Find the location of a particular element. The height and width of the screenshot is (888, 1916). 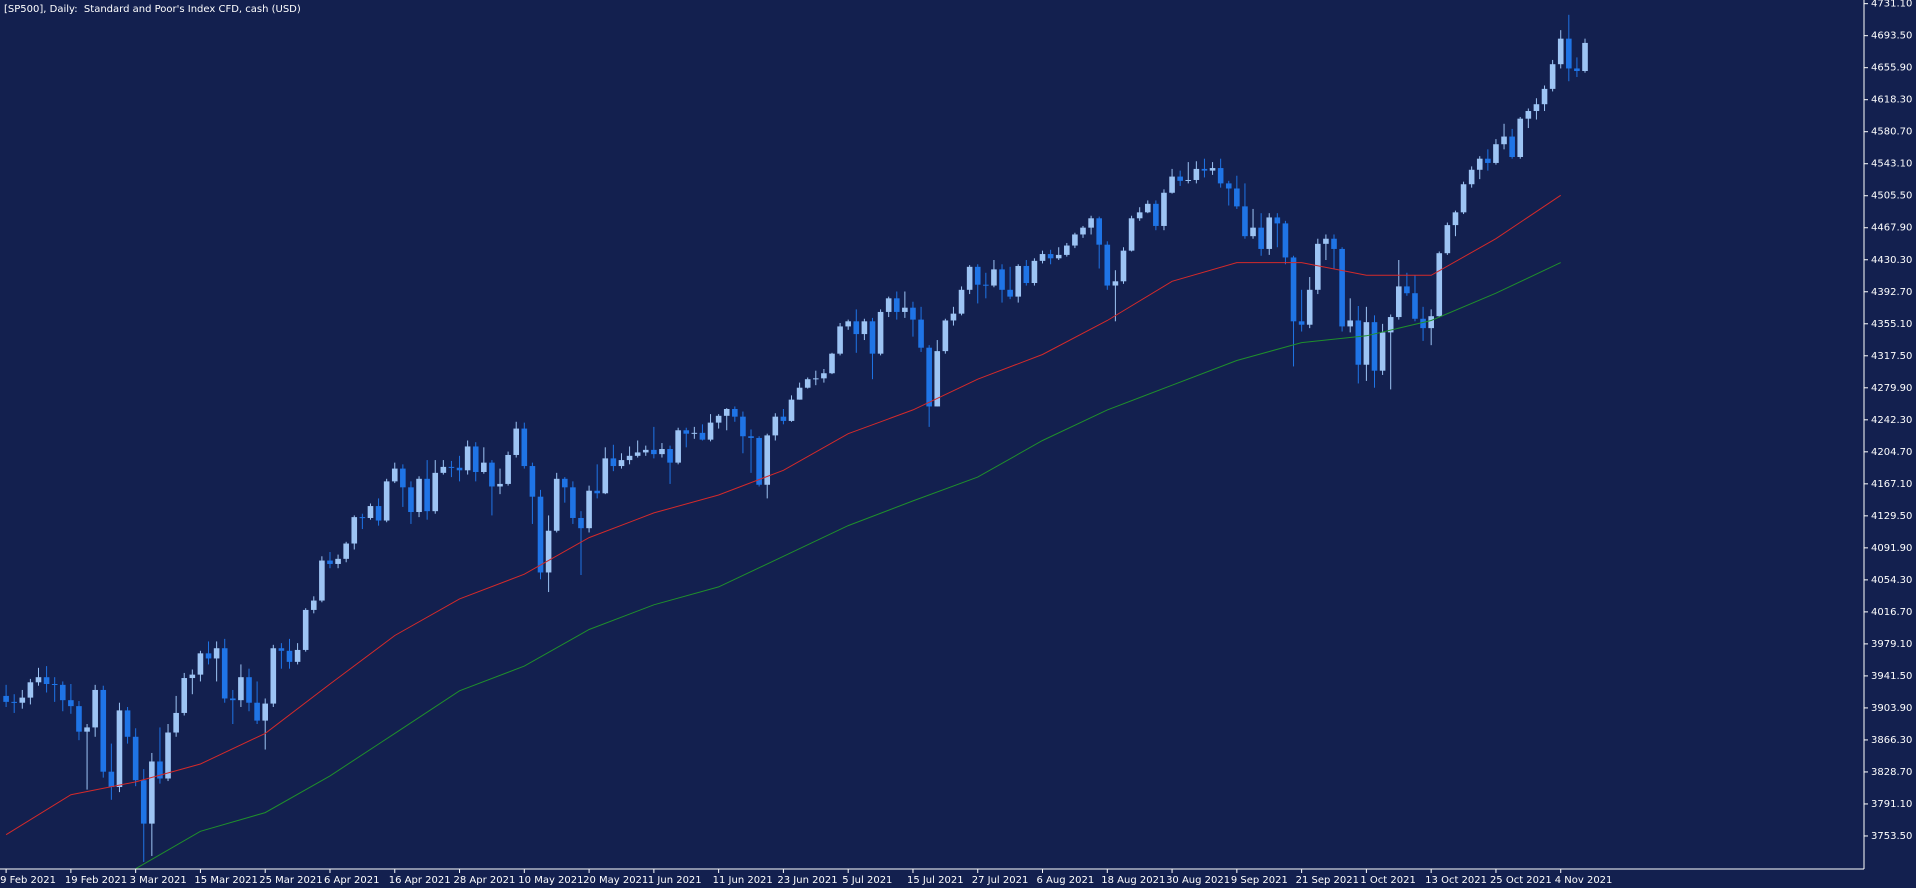

y-tick-label: 4054.30 is located at coordinates (1891, 580).